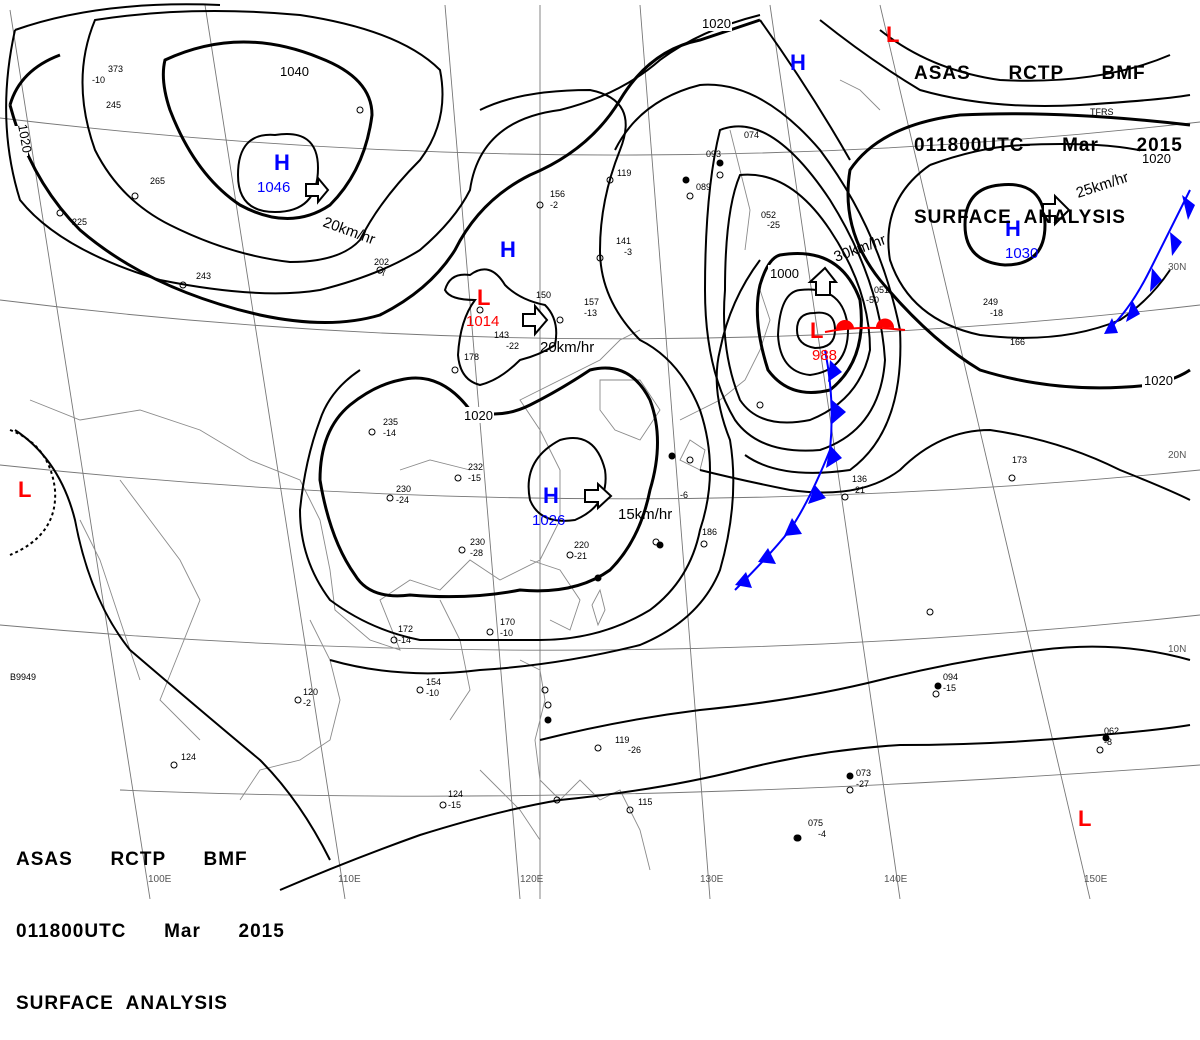 This screenshot has height=1040, width=1200. Describe the element at coordinates (188, 757) in the screenshot. I see `station-label: 124` at that location.